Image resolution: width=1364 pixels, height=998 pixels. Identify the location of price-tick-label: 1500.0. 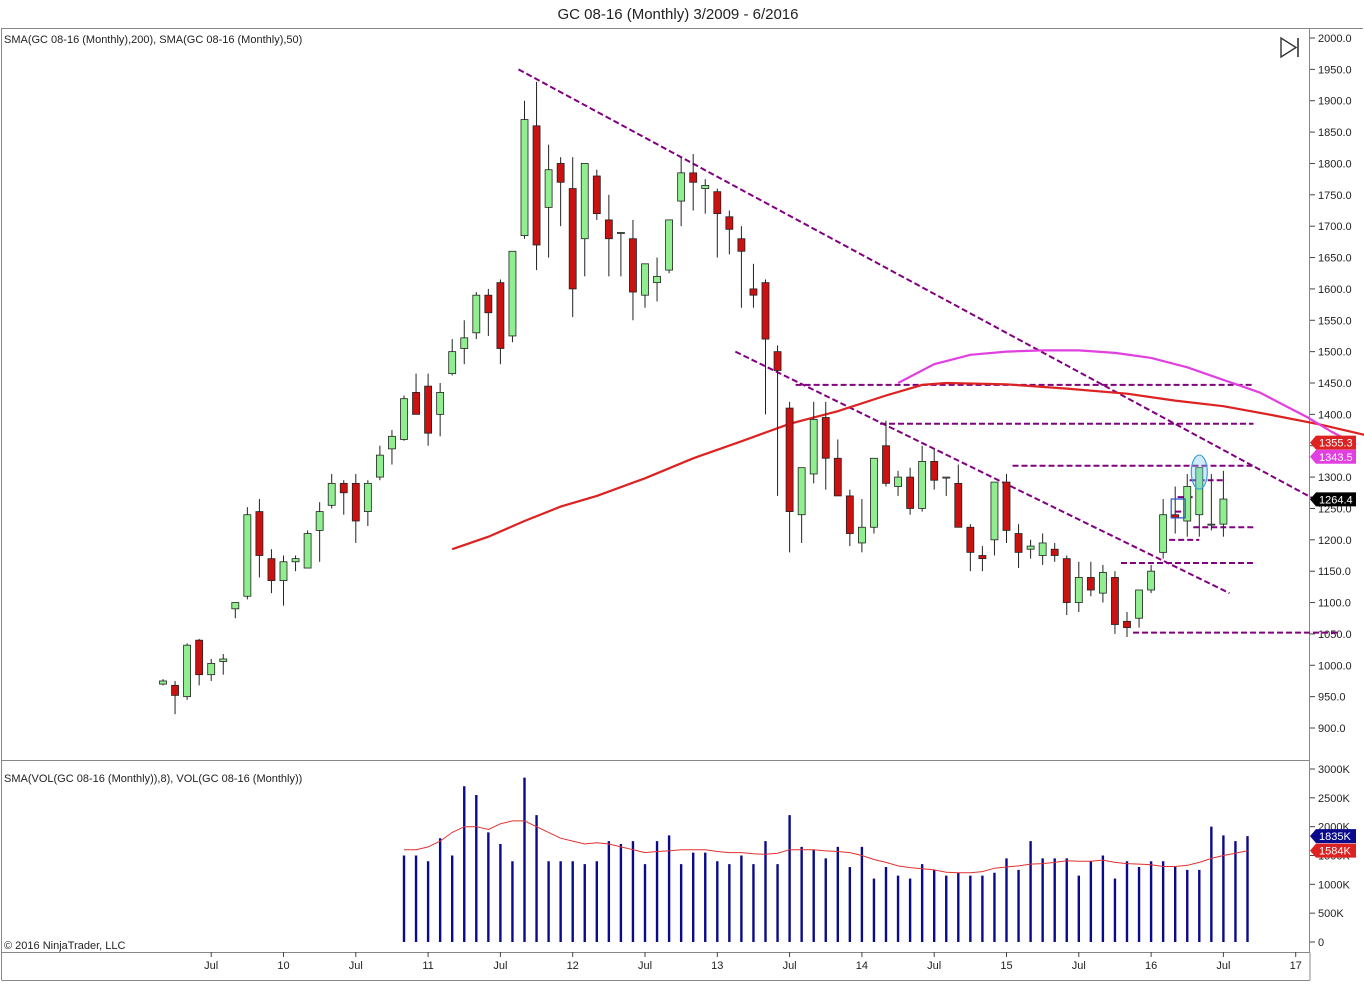
(1335, 353).